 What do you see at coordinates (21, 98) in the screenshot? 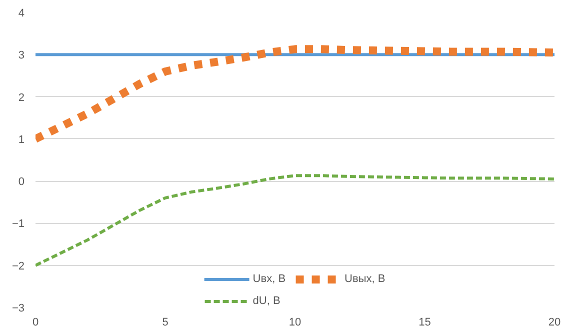
I see `y-tick-label: 2` at bounding box center [21, 98].